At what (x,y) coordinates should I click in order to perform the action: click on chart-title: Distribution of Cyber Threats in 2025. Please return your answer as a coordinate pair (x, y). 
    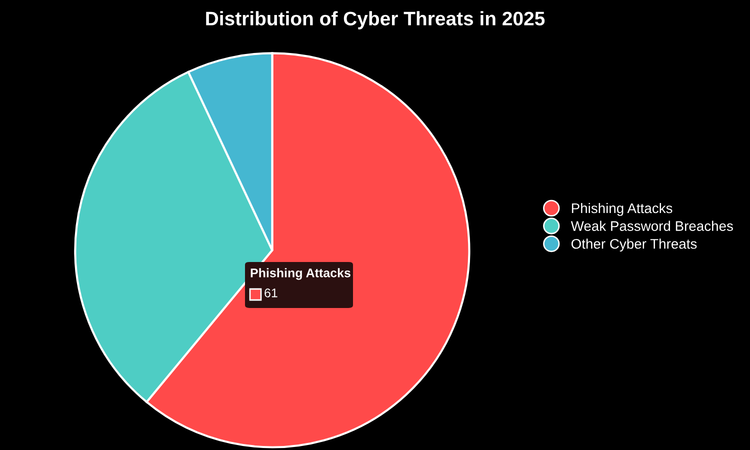
    Looking at the image, I should click on (375, 20).